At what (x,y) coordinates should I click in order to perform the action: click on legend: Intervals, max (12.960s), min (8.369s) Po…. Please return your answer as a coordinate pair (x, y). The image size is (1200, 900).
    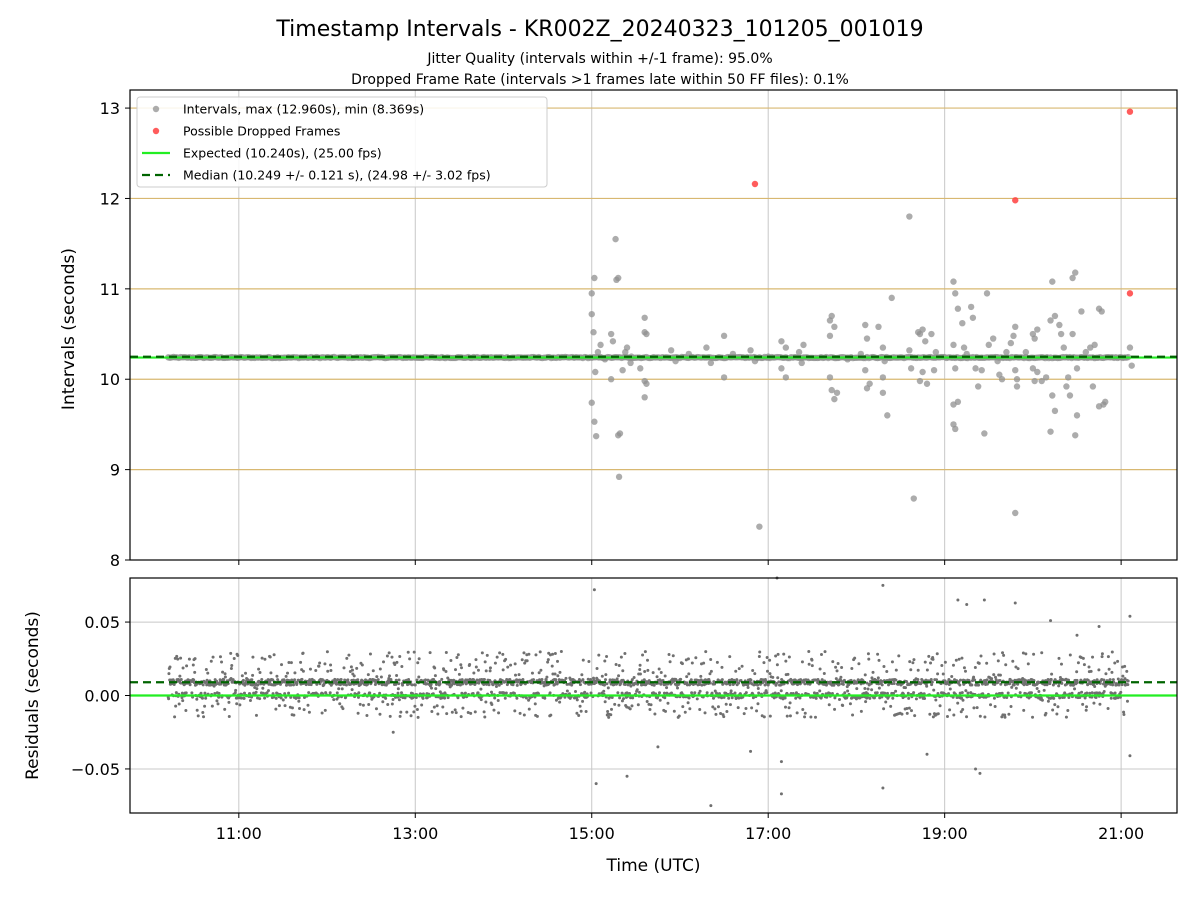
    Looking at the image, I should click on (342, 142).